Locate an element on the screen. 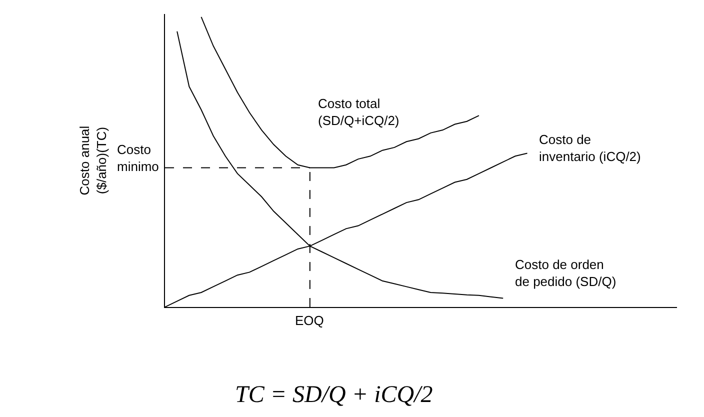 The height and width of the screenshot is (417, 704). y-axis-title: Costo anual ($/año)(TC) is located at coordinates (93, 161).